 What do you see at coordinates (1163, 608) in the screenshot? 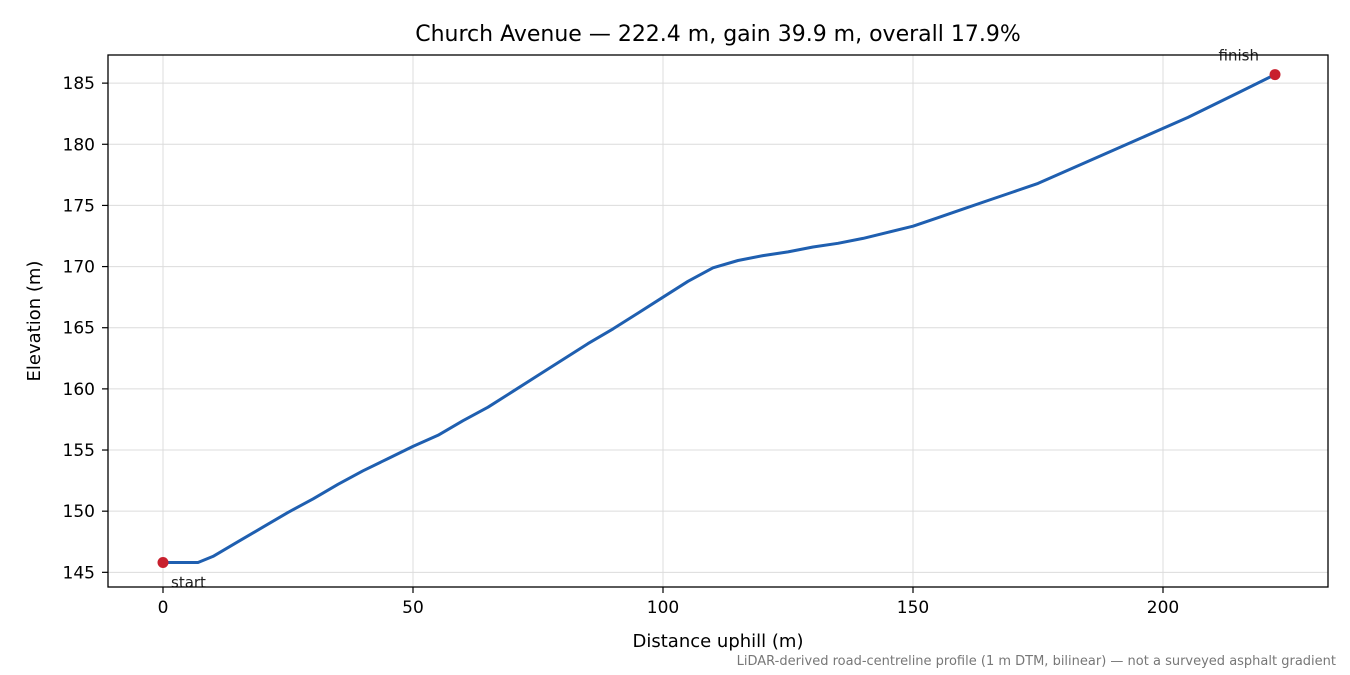
I see `x-tick-label: 200` at bounding box center [1163, 608].